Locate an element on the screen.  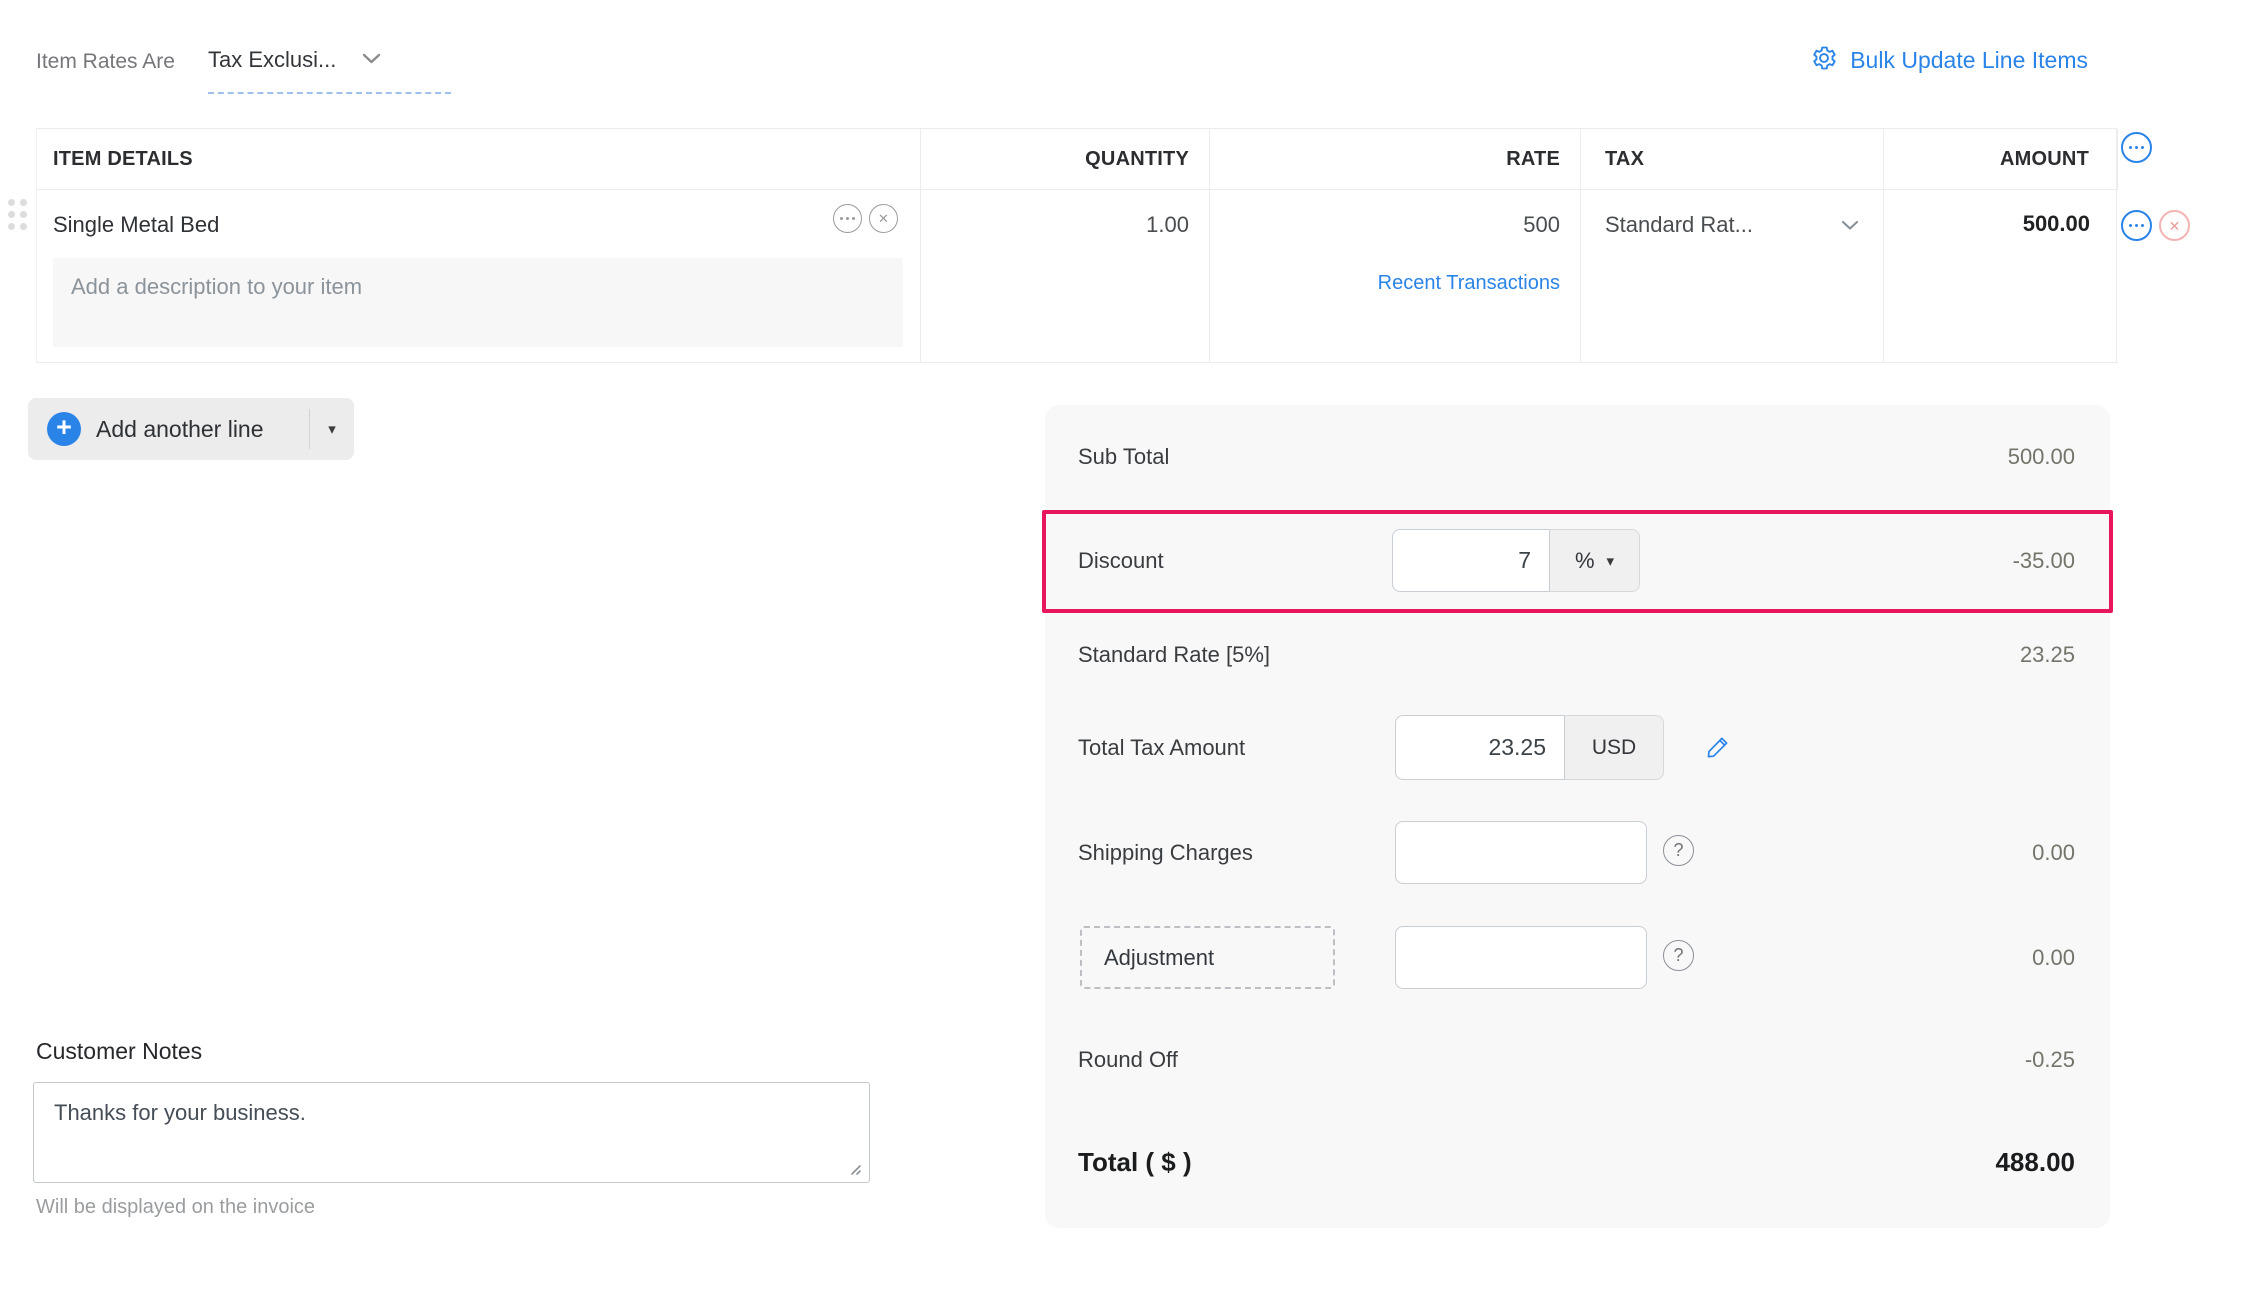
button-divider is located at coordinates (309, 429).